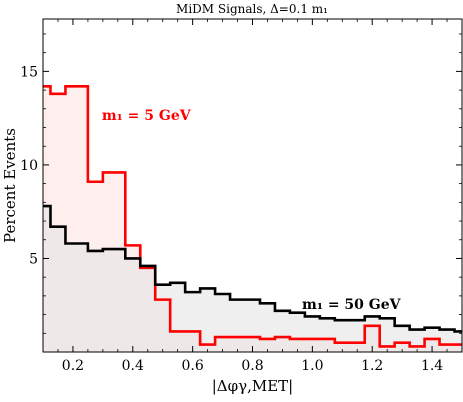 The image size is (463, 402). Describe the element at coordinates (372, 366) in the screenshot. I see `x-tick-label: 1.2` at that location.